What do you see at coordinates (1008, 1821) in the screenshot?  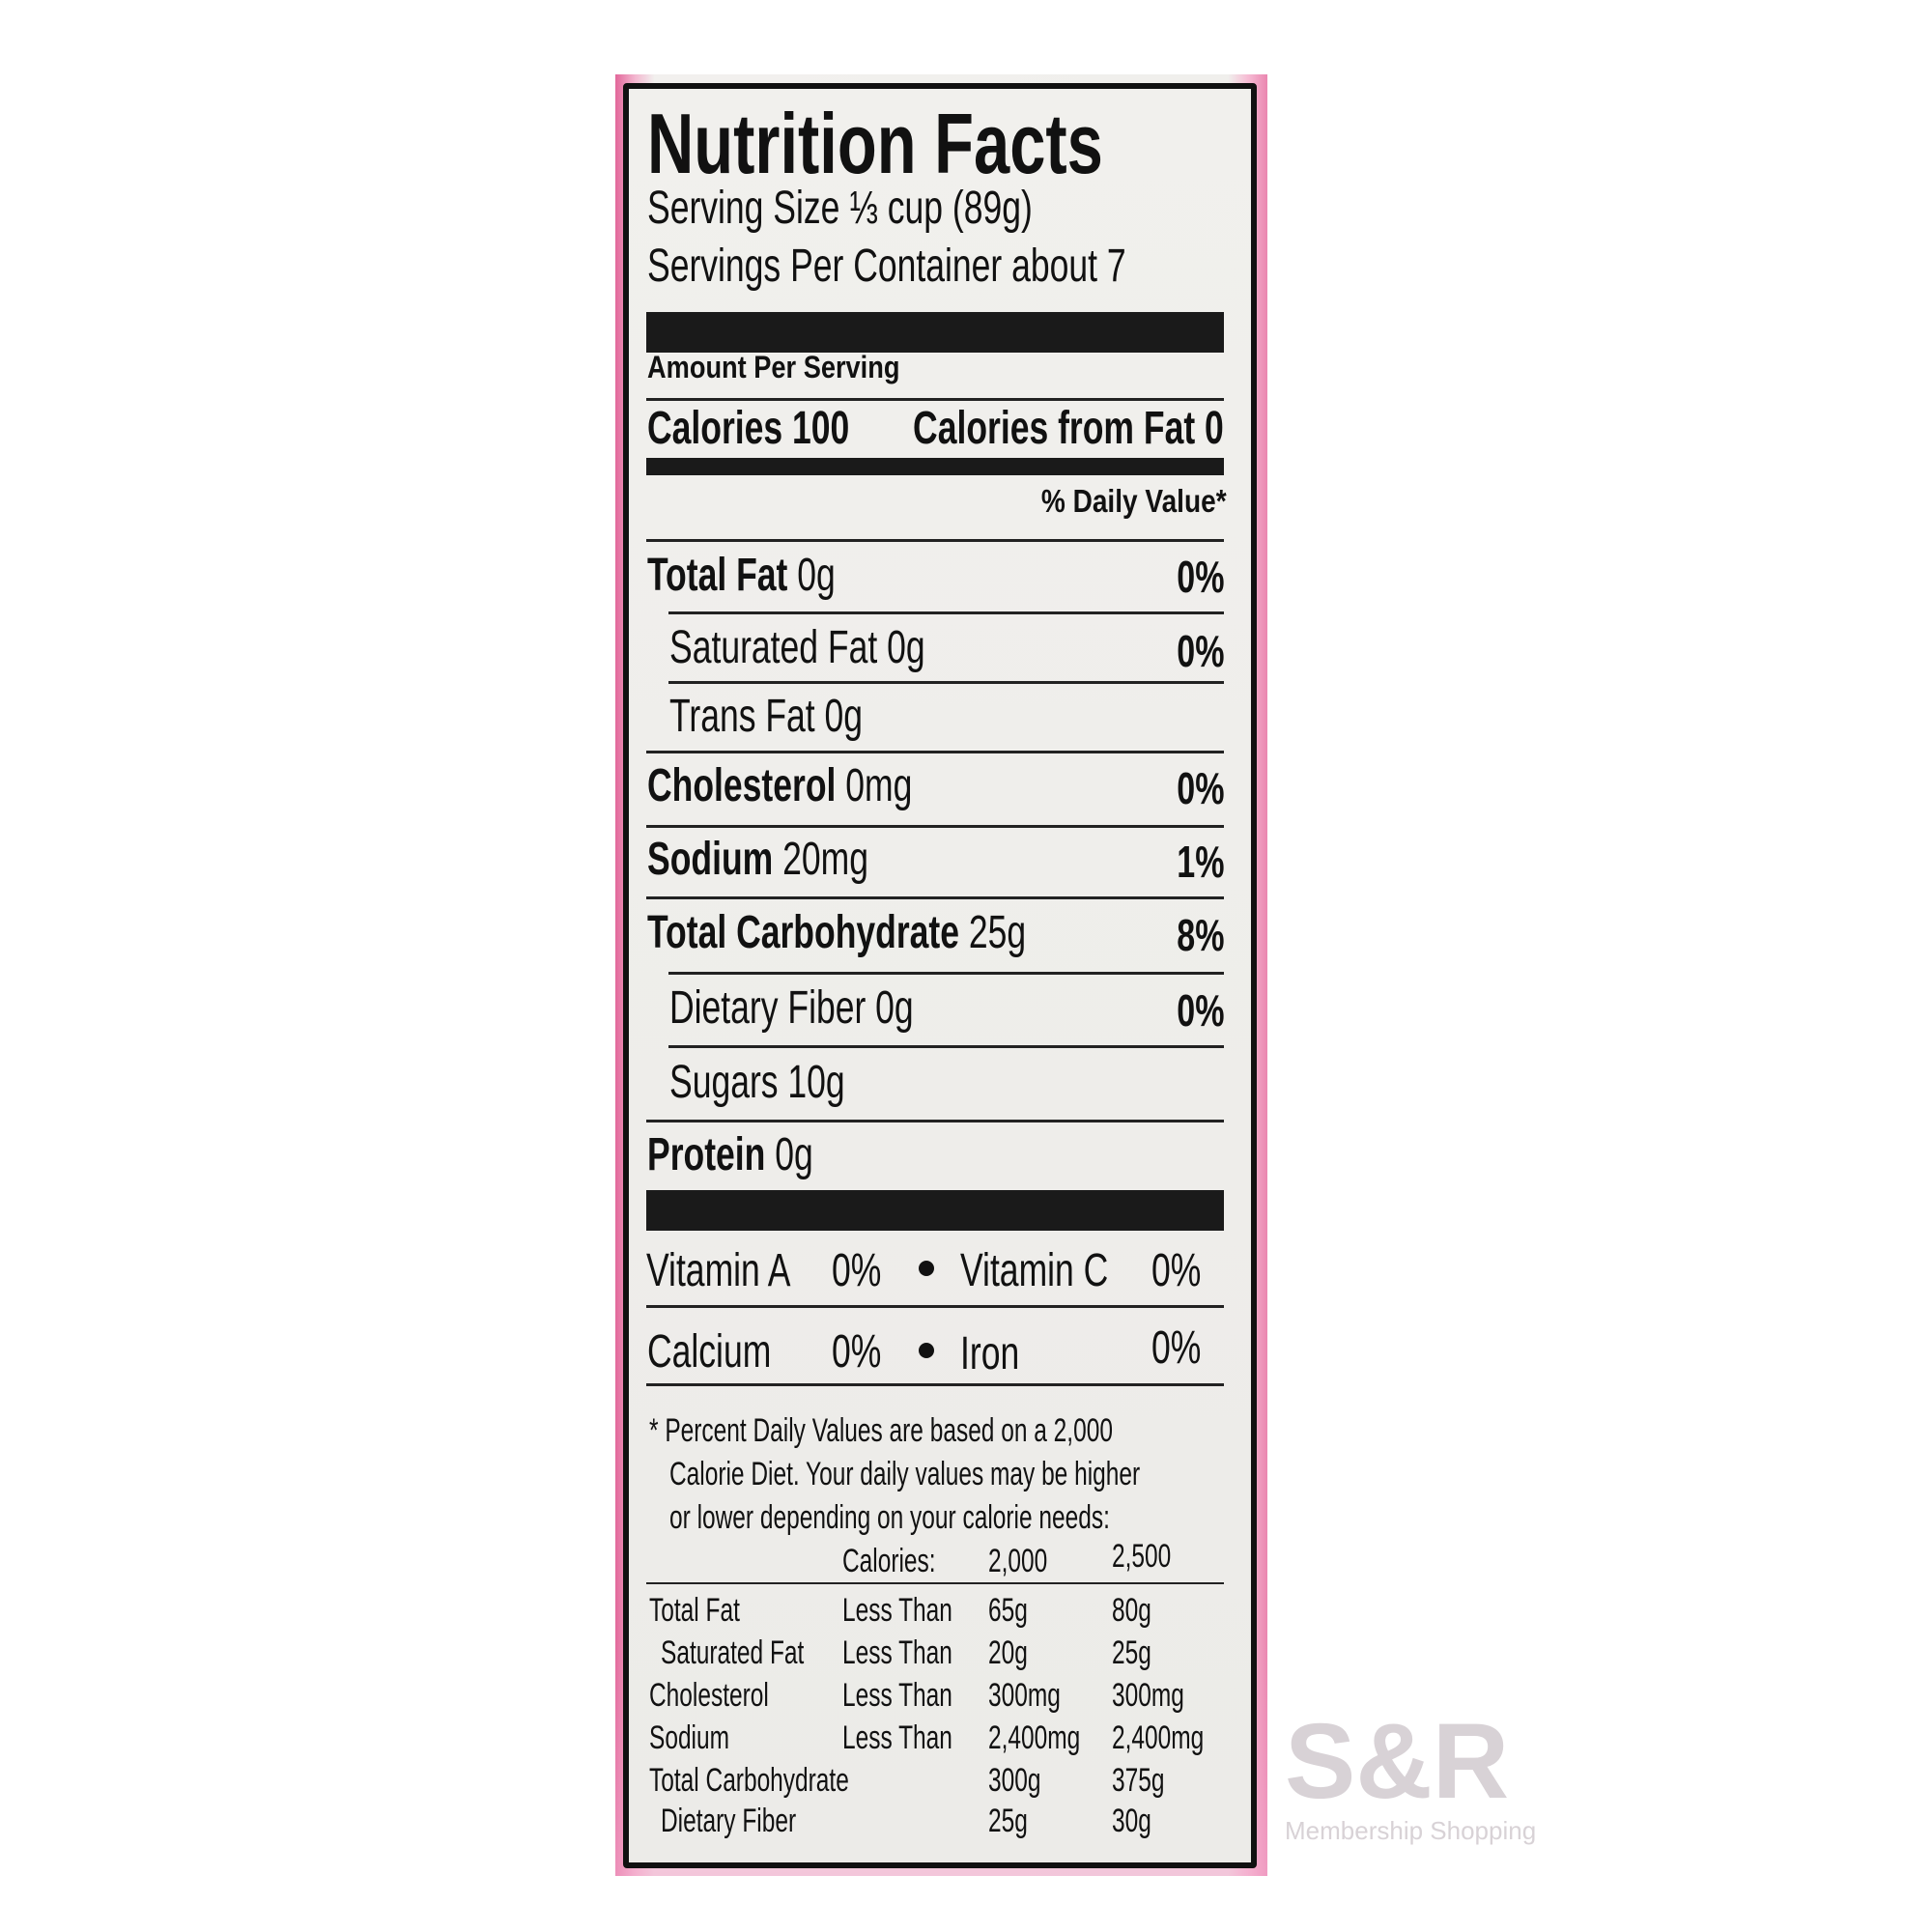 I see `ref-2000: 25g` at bounding box center [1008, 1821].